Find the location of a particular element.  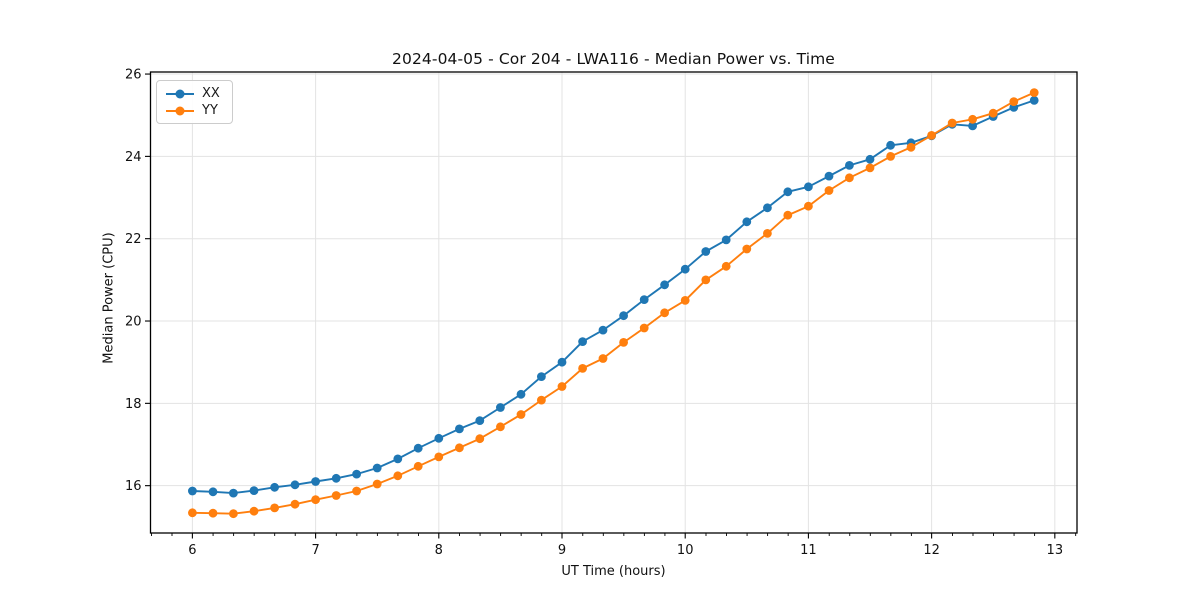

y-tick-label: 24 is located at coordinates (133, 157).